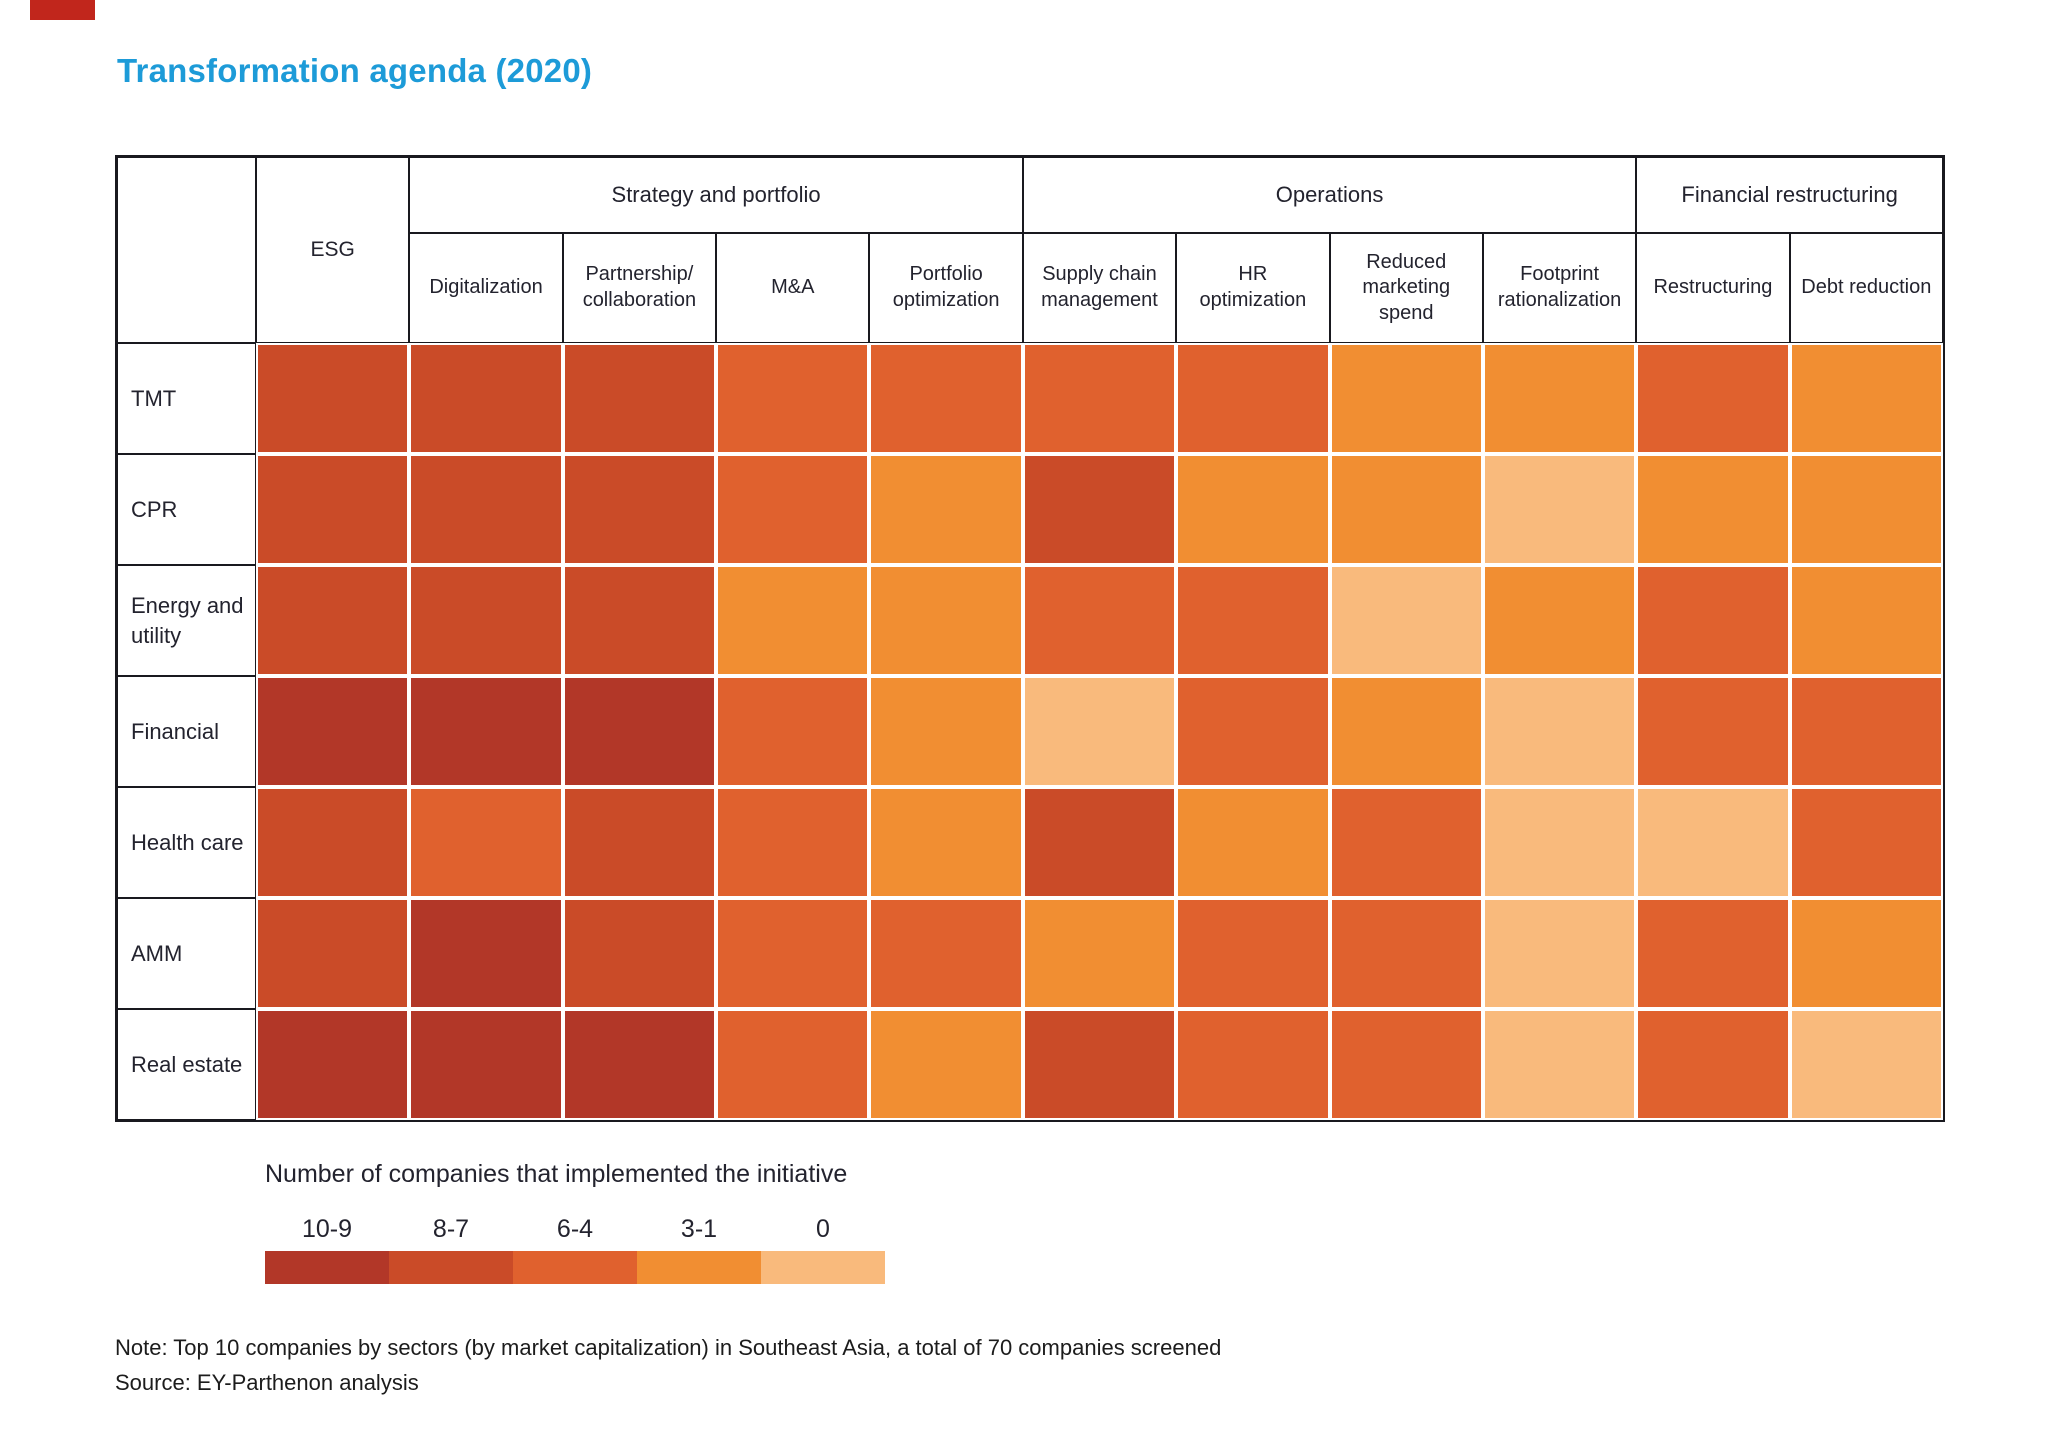 The image size is (2048, 1448). Describe the element at coordinates (823, 1229) in the screenshot. I see `legend-bucket-label: 0` at that location.